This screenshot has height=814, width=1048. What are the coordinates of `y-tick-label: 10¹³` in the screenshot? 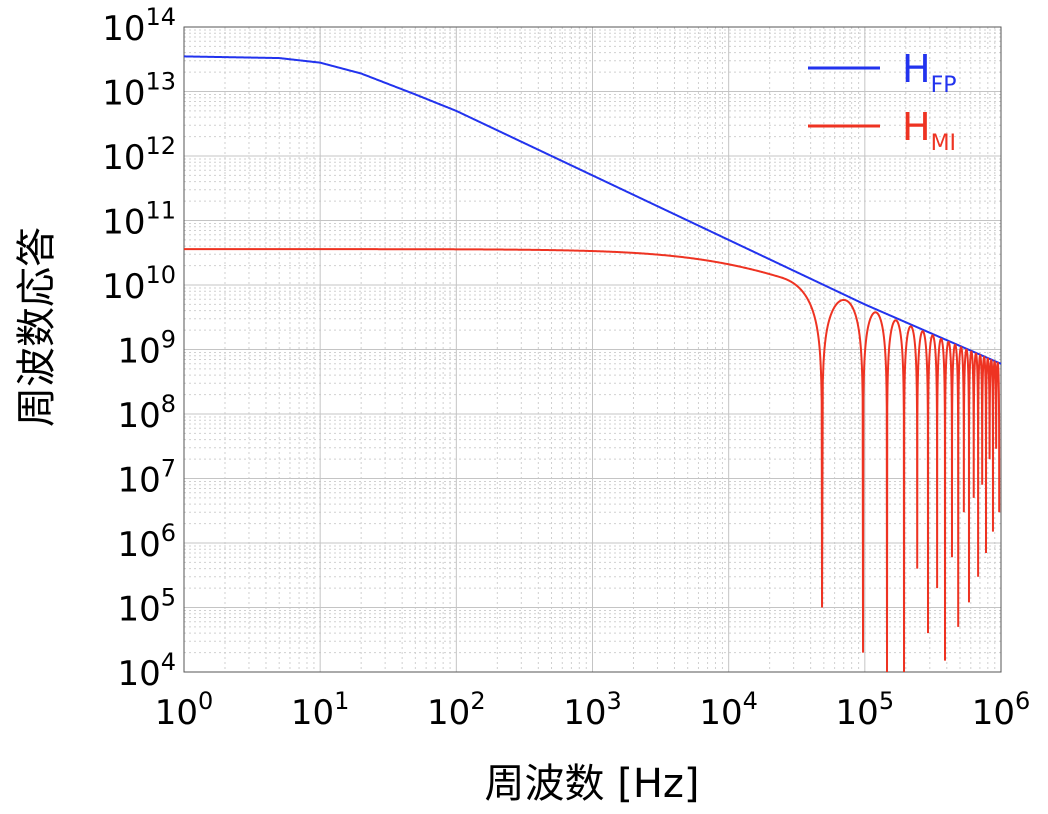 It's located at (139, 91).